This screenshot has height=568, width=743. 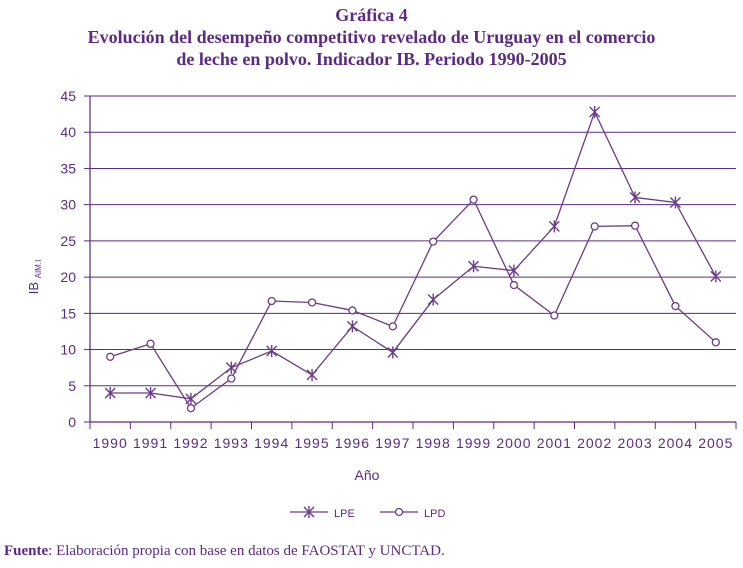 What do you see at coordinates (68, 313) in the screenshot?
I see `y-tick-label: 15` at bounding box center [68, 313].